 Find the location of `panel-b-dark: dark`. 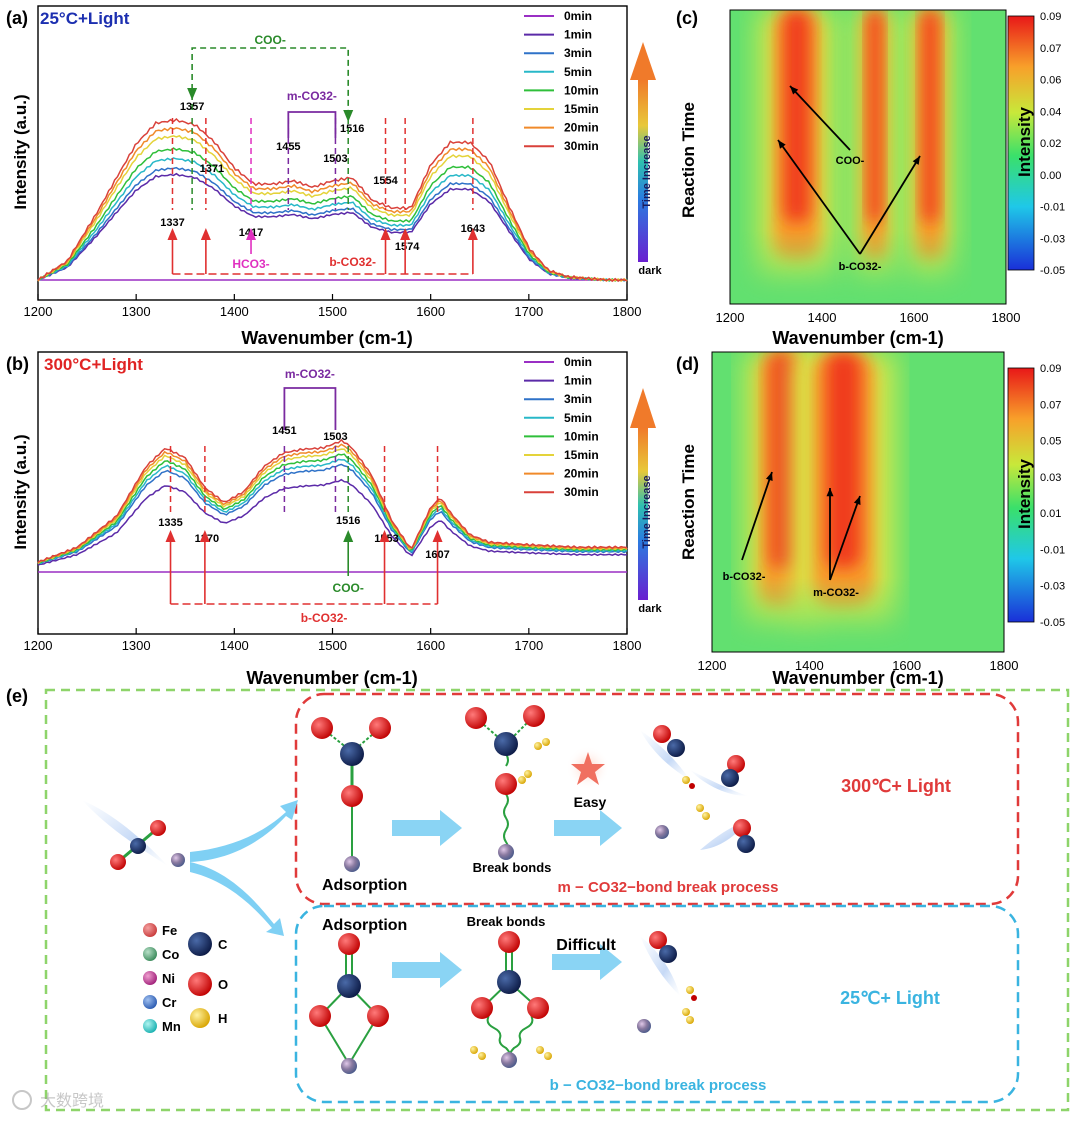

panel-b-dark: dark is located at coordinates (650, 609).